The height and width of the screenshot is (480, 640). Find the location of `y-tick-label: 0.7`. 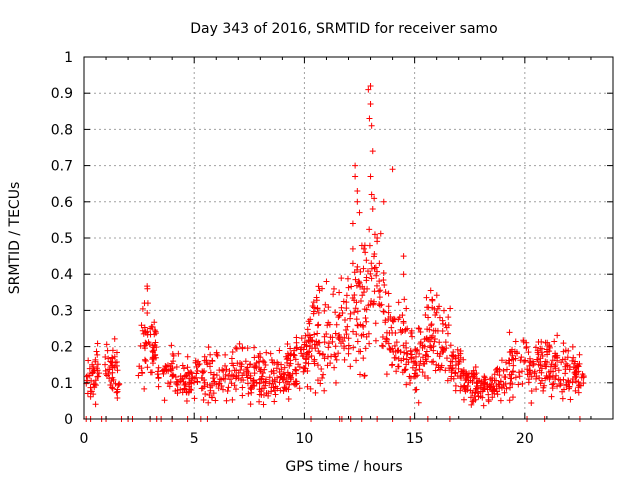

y-tick-label: 0.7 is located at coordinates (62, 167).